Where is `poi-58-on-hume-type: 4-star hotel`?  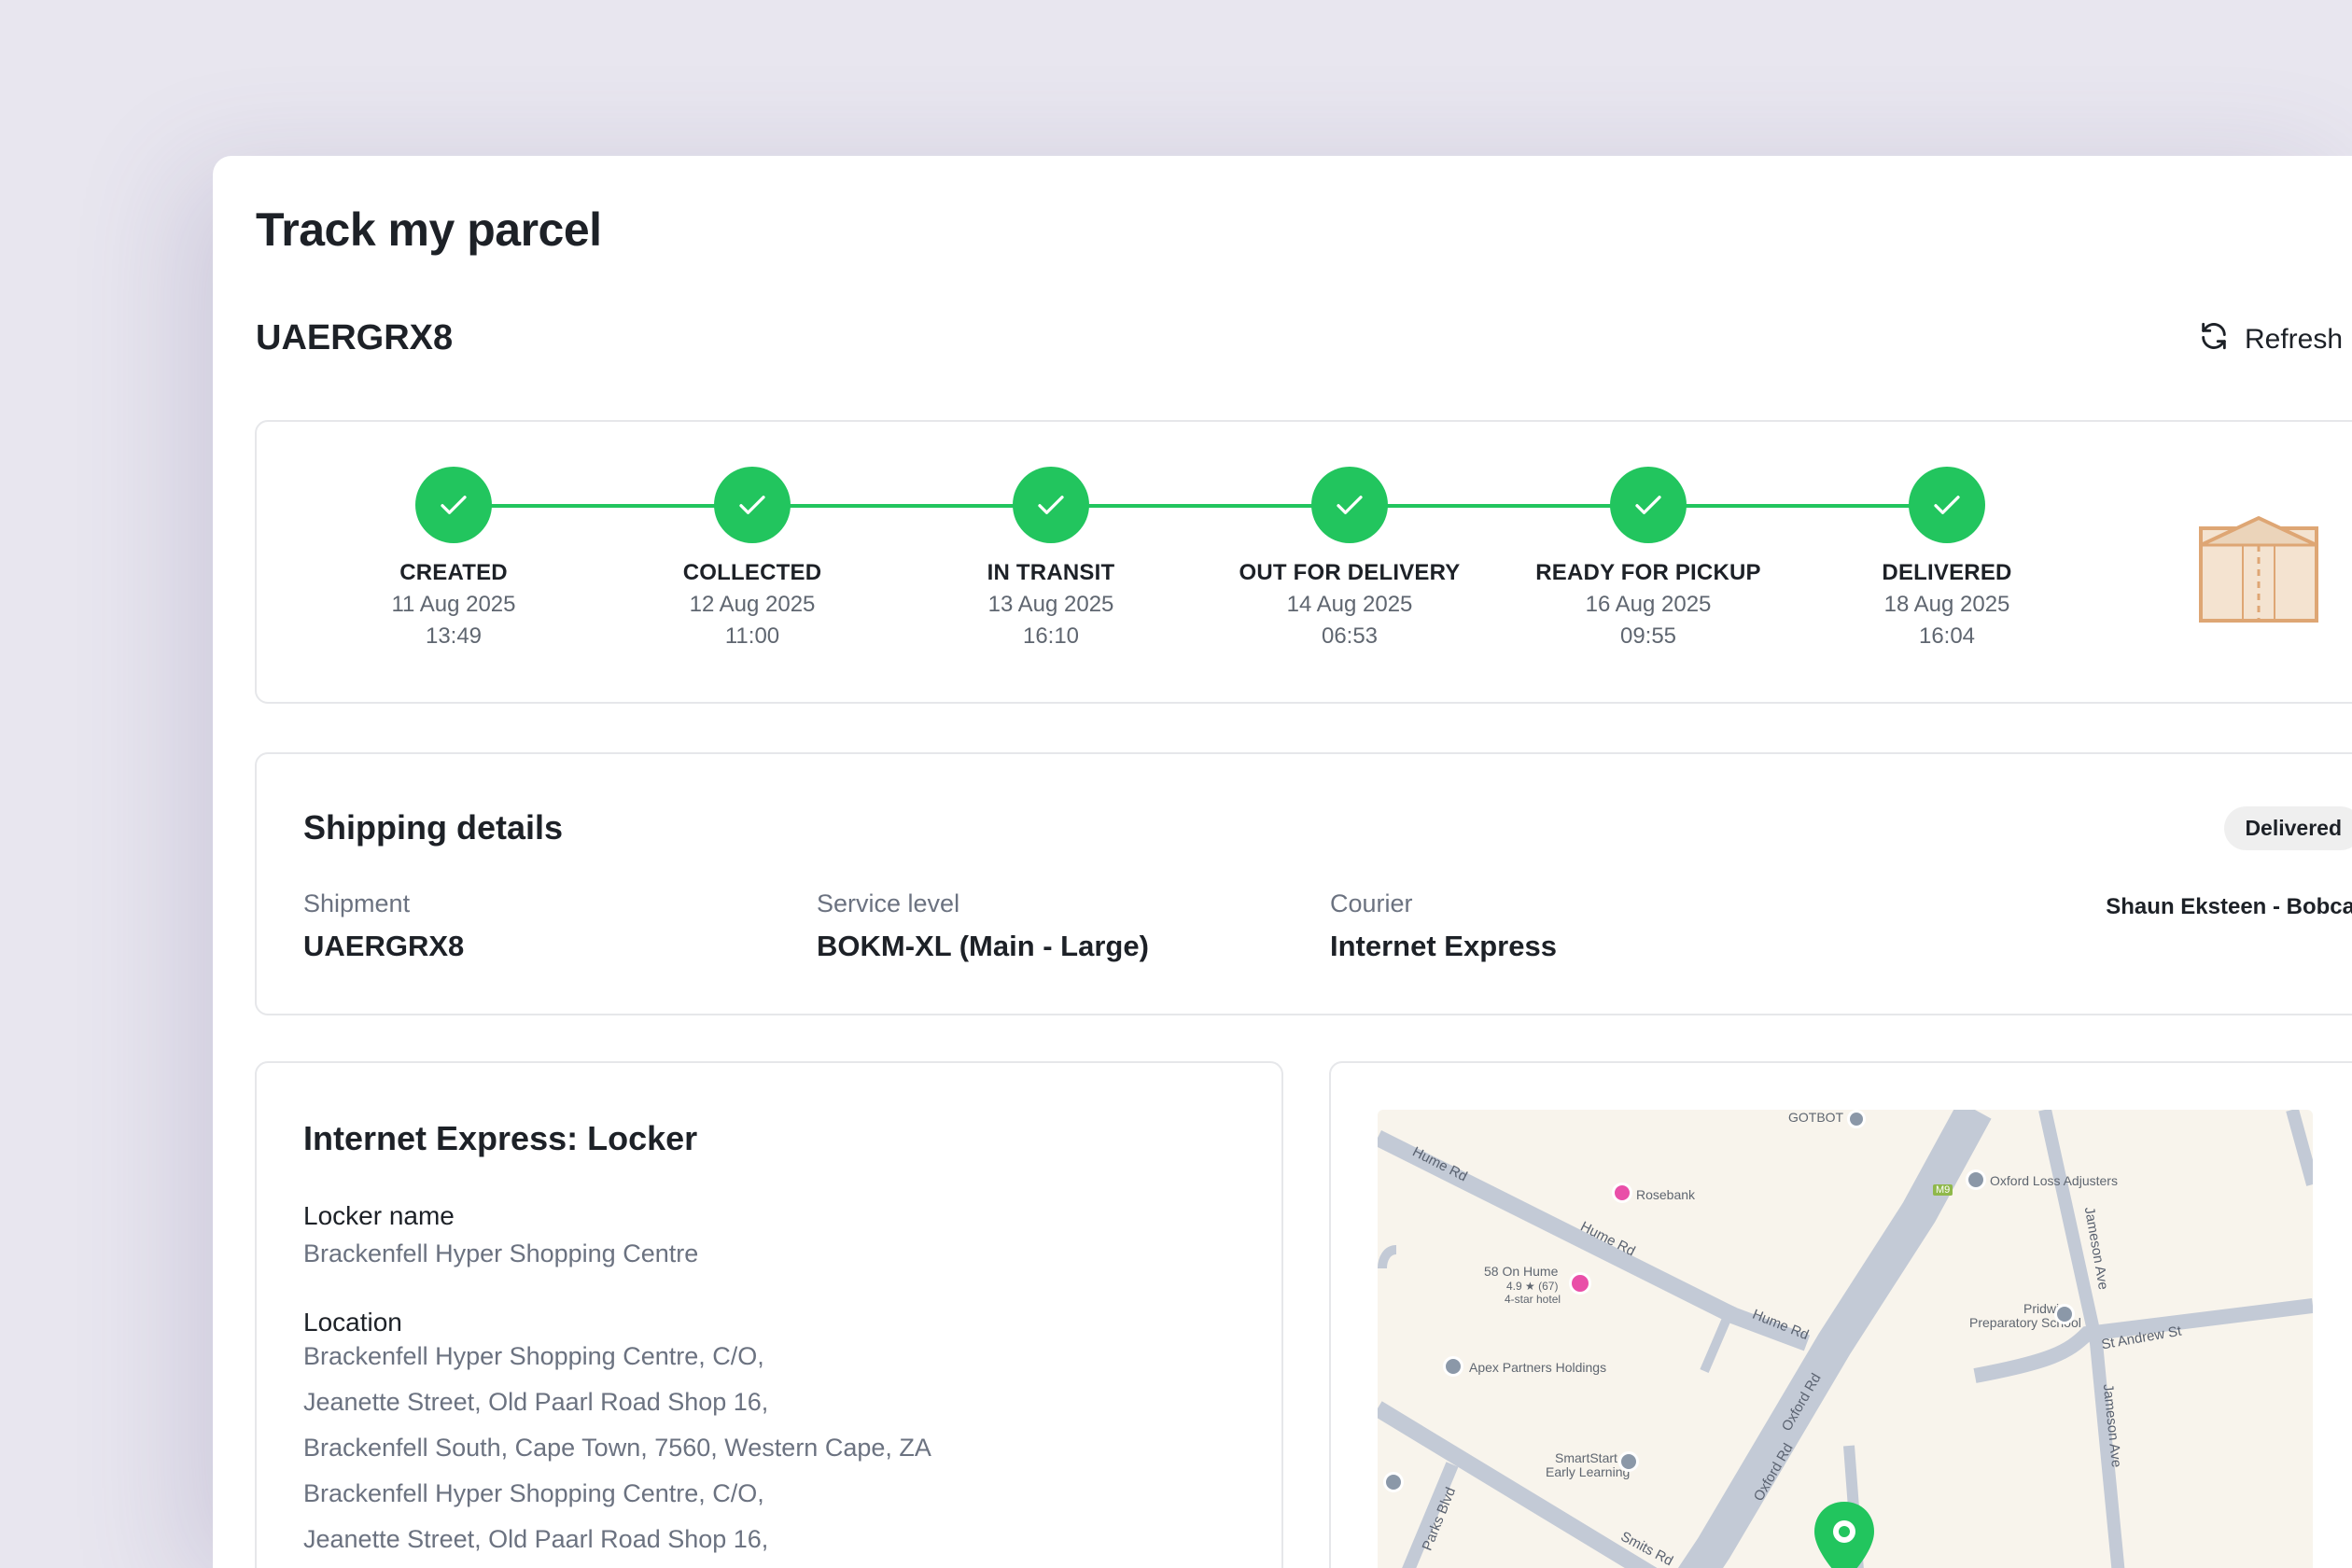 poi-58-on-hume-type: 4-star hotel is located at coordinates (1533, 1299).